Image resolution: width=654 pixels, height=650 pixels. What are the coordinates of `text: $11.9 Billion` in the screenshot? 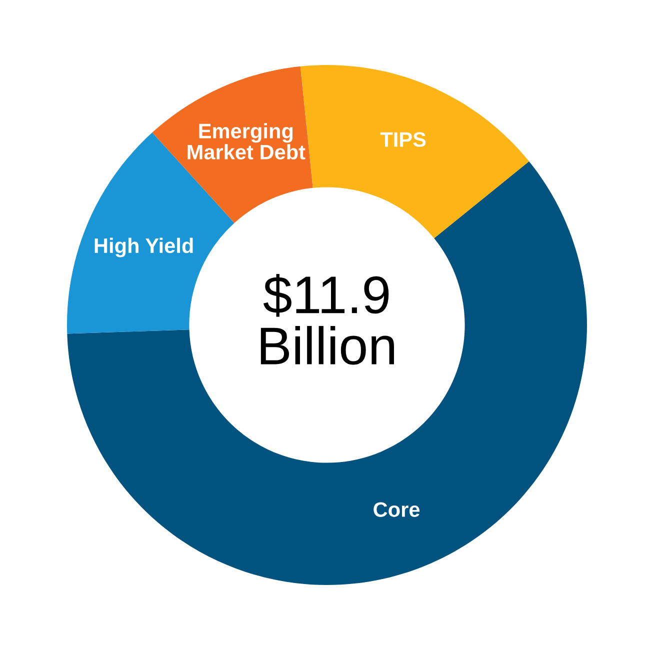 It's located at (327, 319).